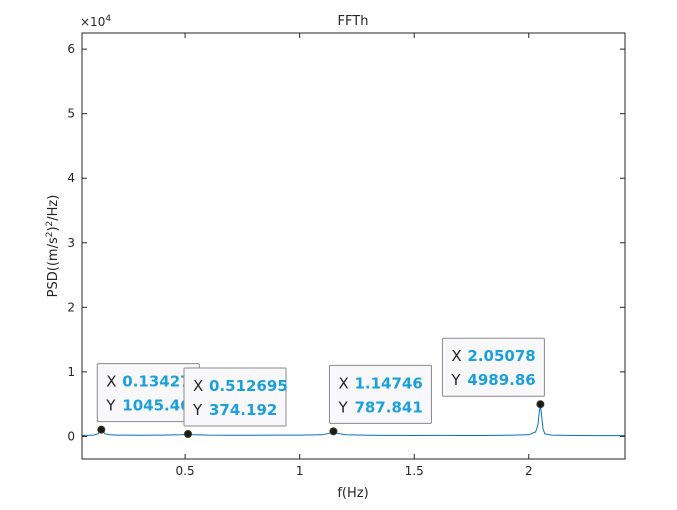  What do you see at coordinates (388, 407) in the screenshot?
I see `datatip-y-value: 787.841` at bounding box center [388, 407].